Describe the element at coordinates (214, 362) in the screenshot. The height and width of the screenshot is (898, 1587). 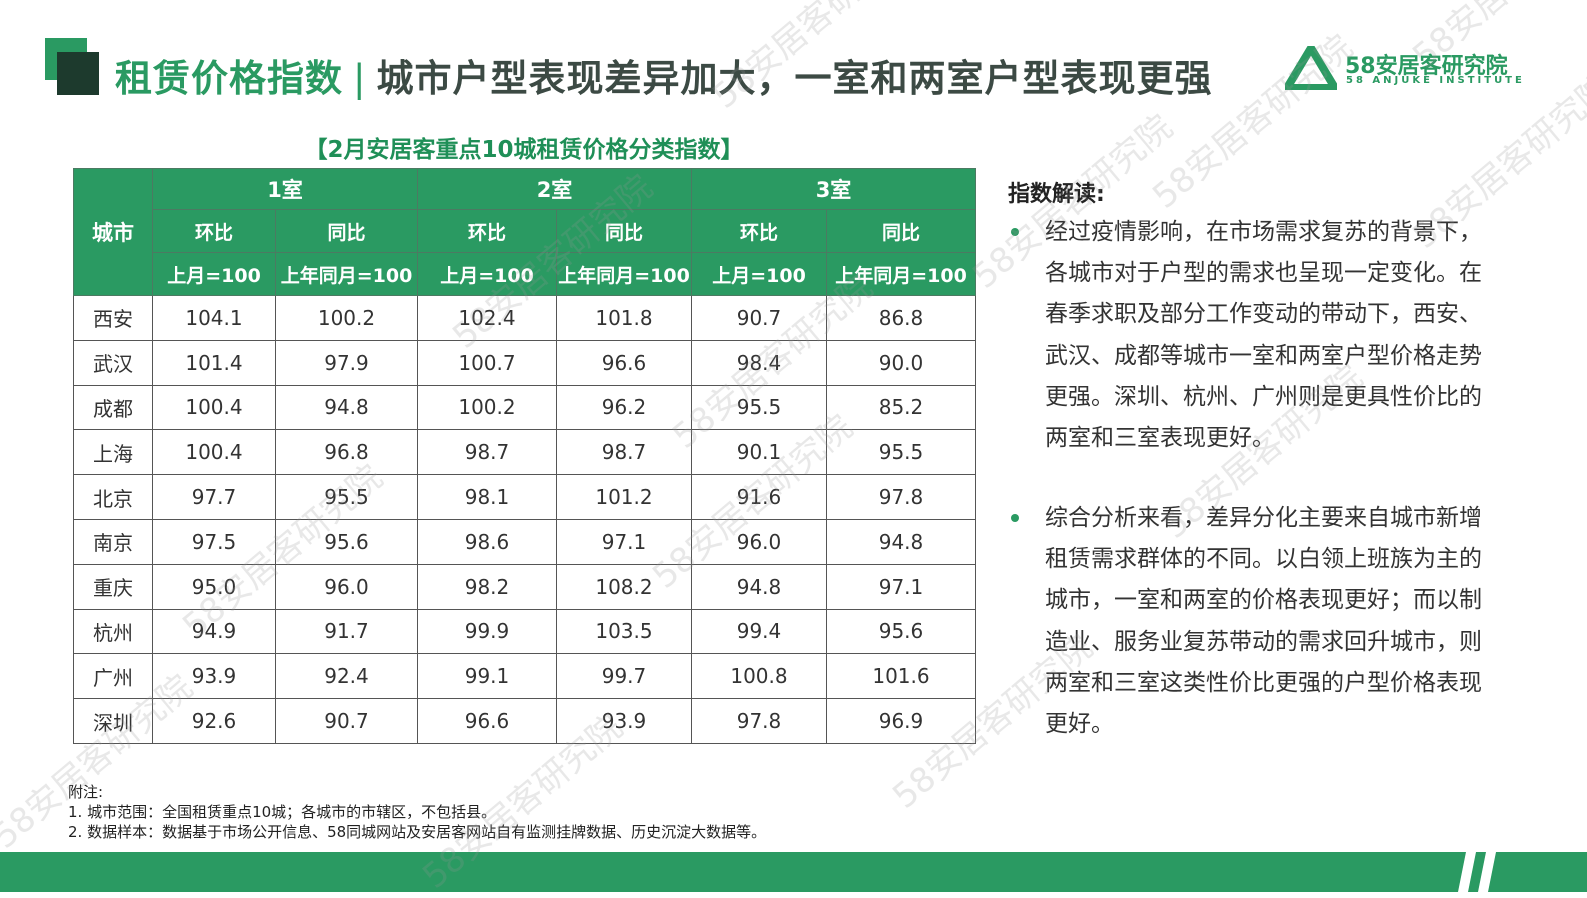
I see `value-cell: 101.4` at that location.